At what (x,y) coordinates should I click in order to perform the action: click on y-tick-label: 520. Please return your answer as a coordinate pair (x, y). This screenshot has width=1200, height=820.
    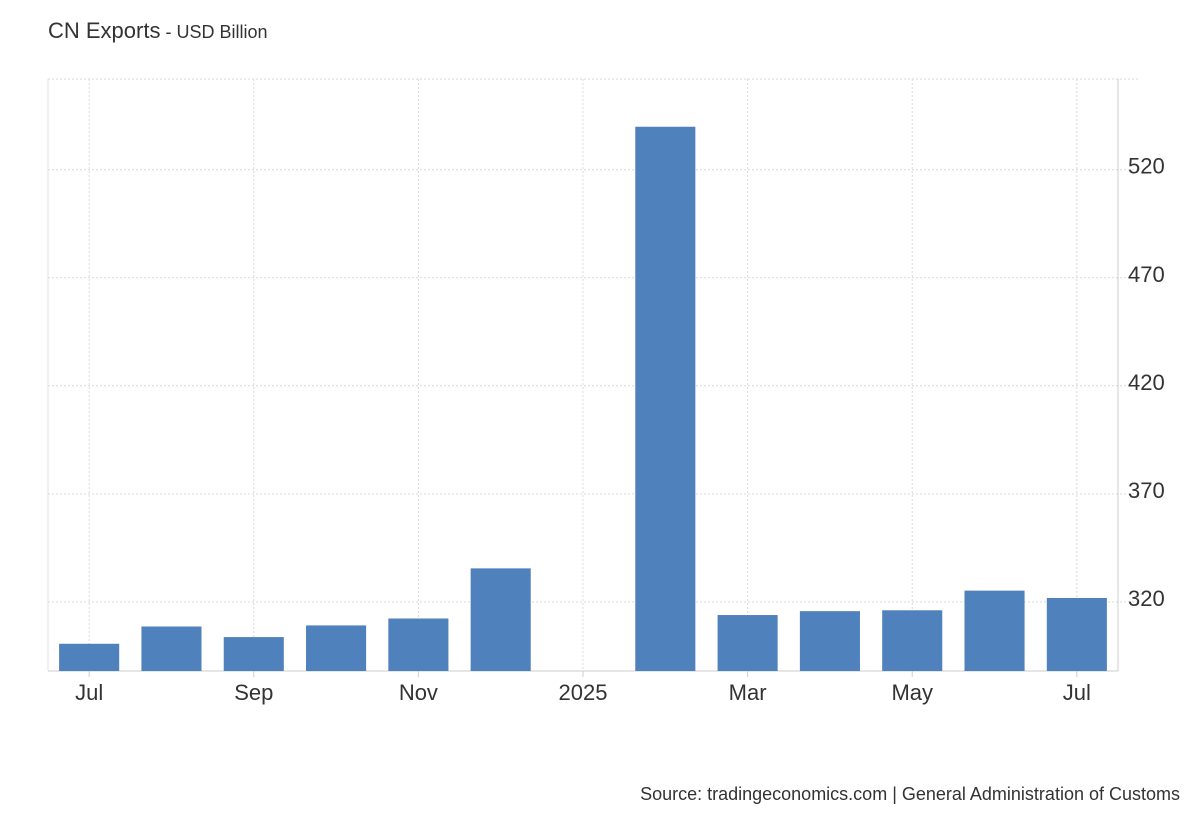
    Looking at the image, I should click on (1146, 166).